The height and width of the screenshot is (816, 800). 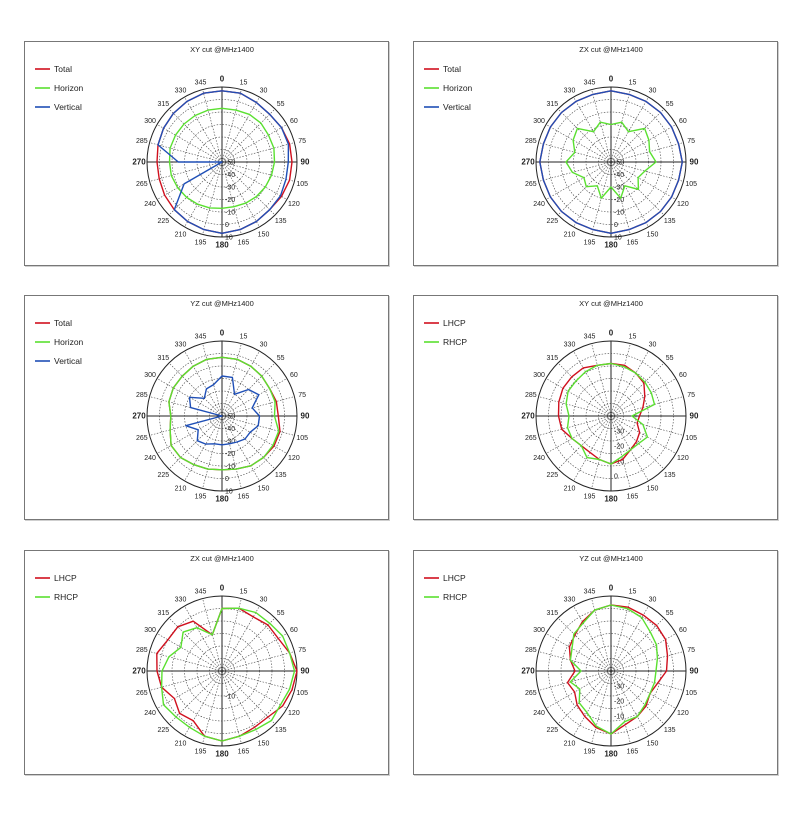 What do you see at coordinates (201, 243) in the screenshot?
I see `angle-tick-label: 195` at bounding box center [201, 243].